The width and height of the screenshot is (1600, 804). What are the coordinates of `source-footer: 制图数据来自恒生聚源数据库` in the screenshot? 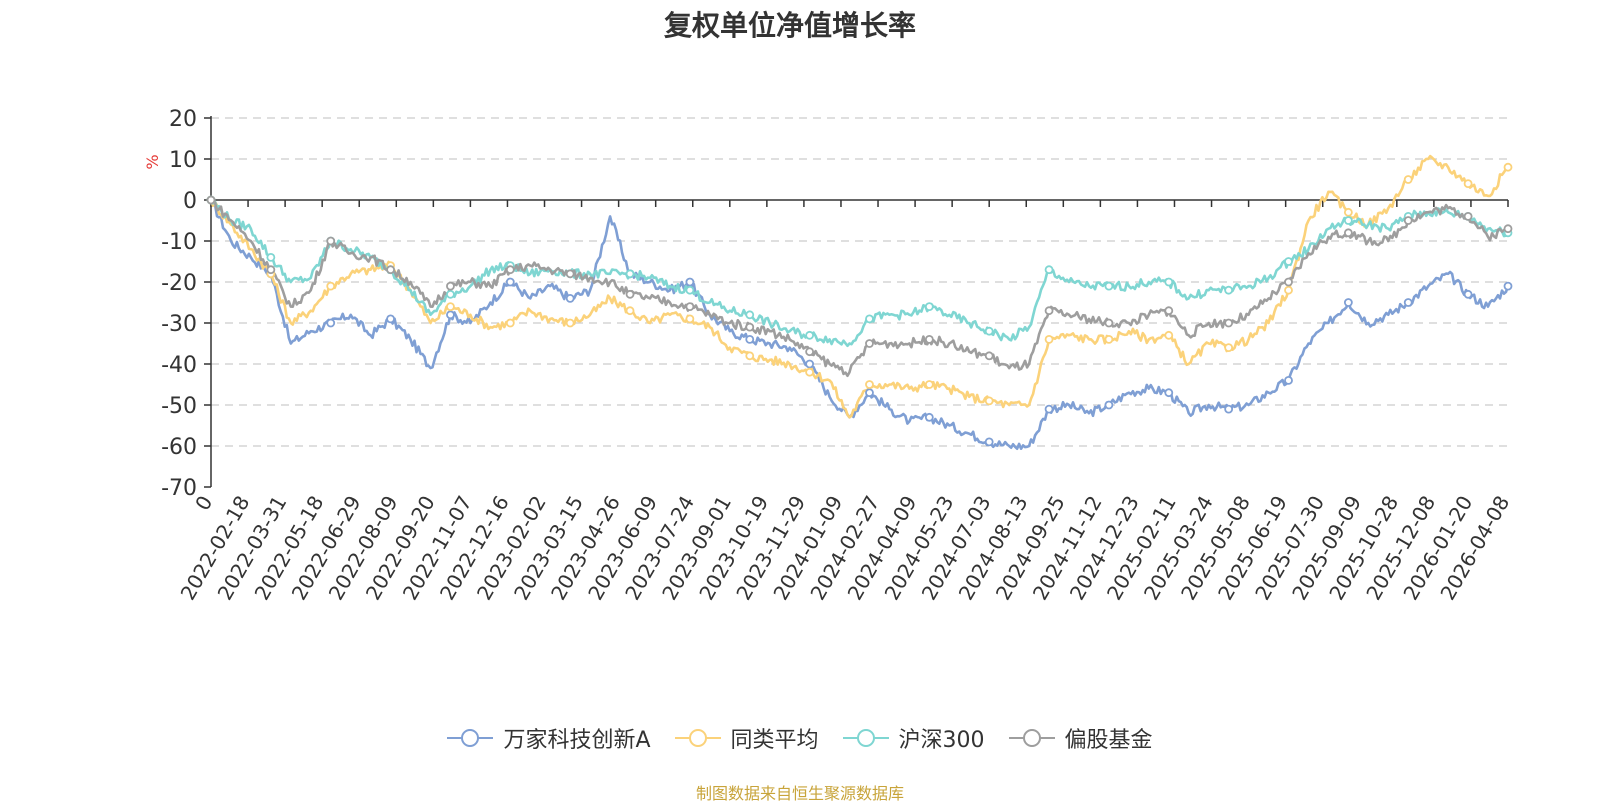 It's located at (799, 793).